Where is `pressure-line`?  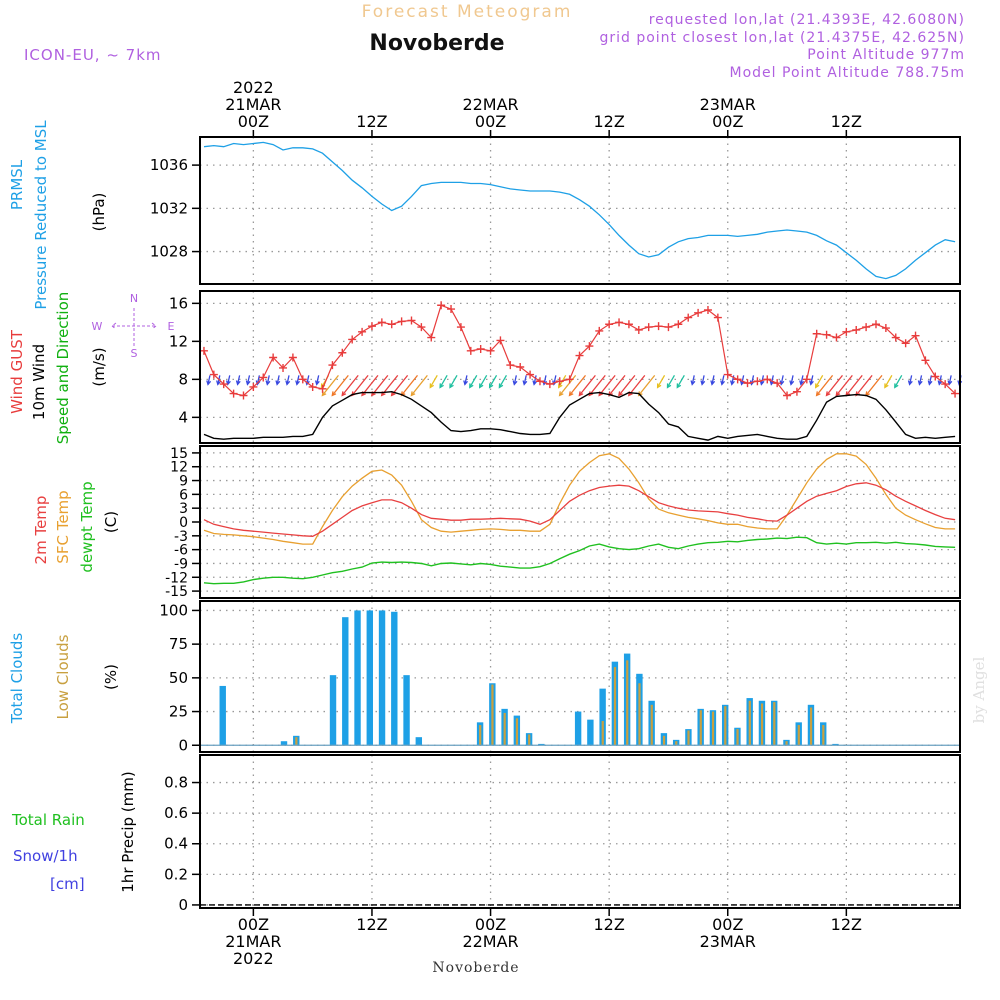 pressure-line is located at coordinates (579, 210).